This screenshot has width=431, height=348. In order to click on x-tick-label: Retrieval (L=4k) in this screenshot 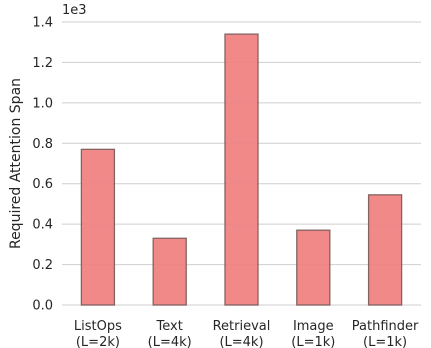, I will do `click(242, 333)`.